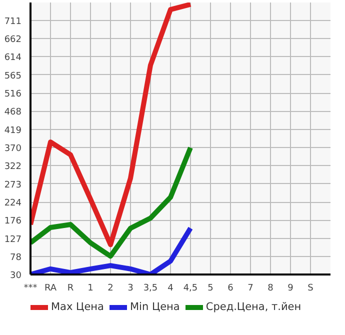 The image size is (345, 335). I want to click on legend-label: Сред.Цена, т.йен, so click(254, 307).